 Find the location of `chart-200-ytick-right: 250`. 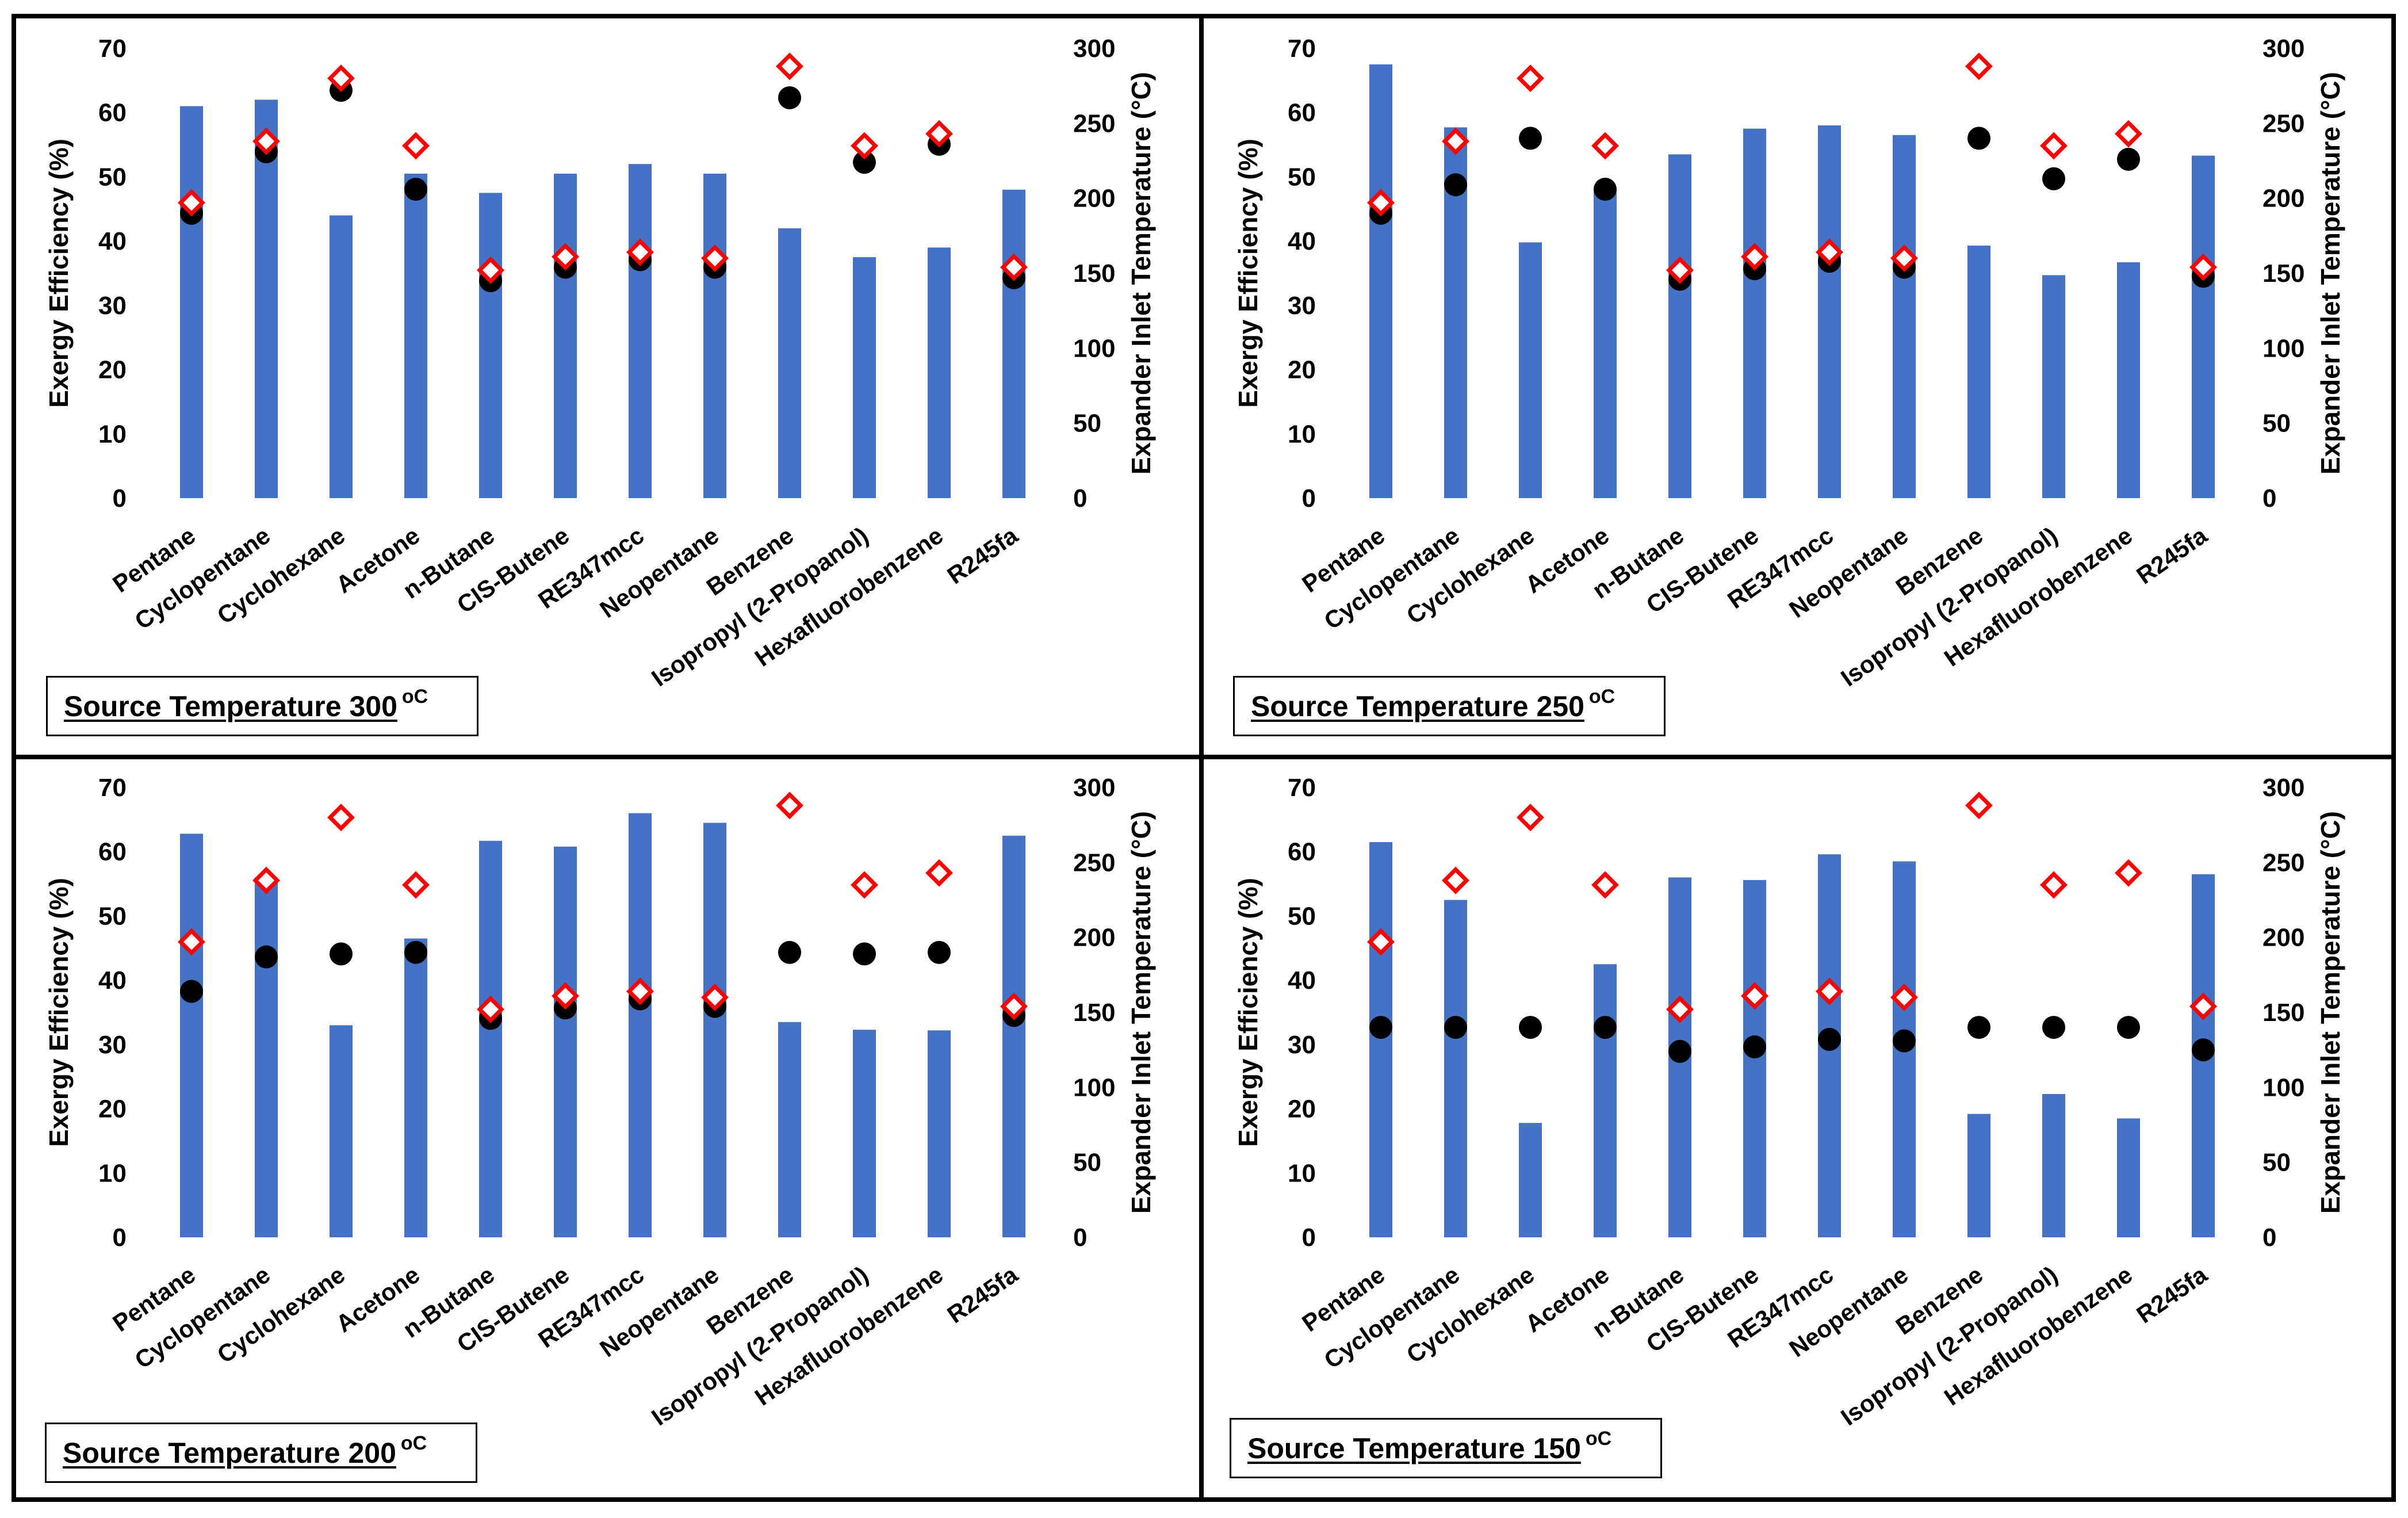

chart-200-ytick-right: 250 is located at coordinates (1094, 862).